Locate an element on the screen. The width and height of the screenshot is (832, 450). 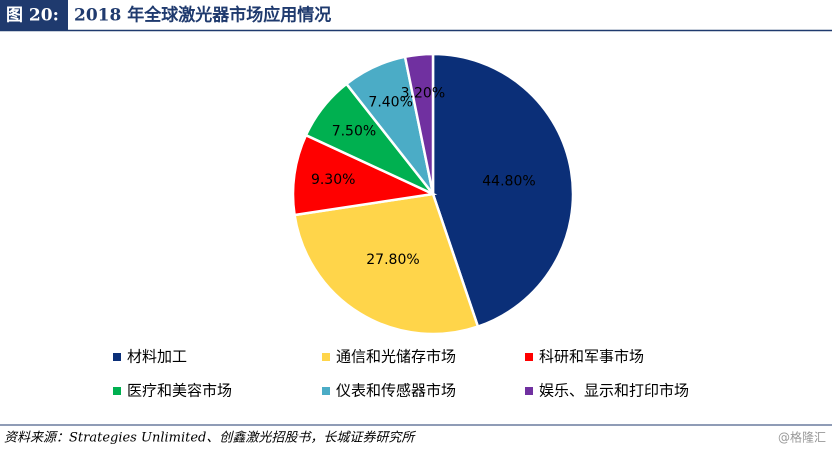
chart-title: 2018 年全球激光器市场应用情况 is located at coordinates (202, 15).